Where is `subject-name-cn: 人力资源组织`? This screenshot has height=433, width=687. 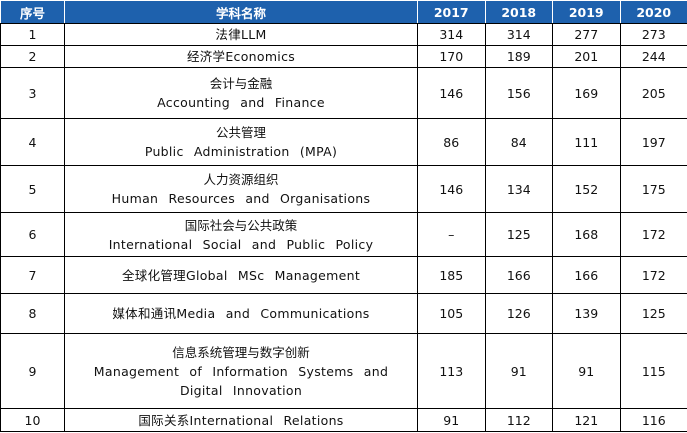 subject-name-cn: 人力资源组织 is located at coordinates (241, 179).